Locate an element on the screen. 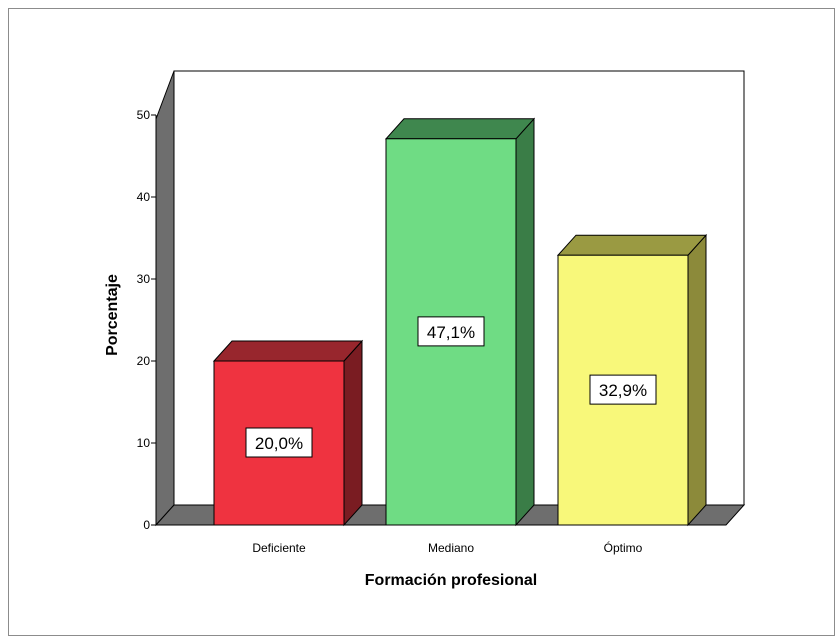  y-axis-title: Porcentaje is located at coordinates (112, 315).